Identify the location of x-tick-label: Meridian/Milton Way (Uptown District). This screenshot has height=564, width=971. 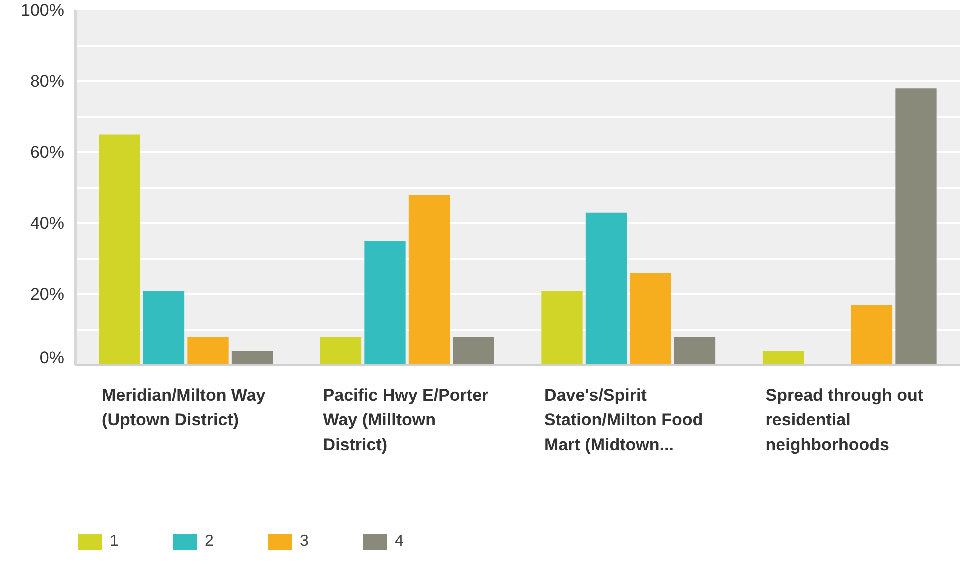
(184, 408).